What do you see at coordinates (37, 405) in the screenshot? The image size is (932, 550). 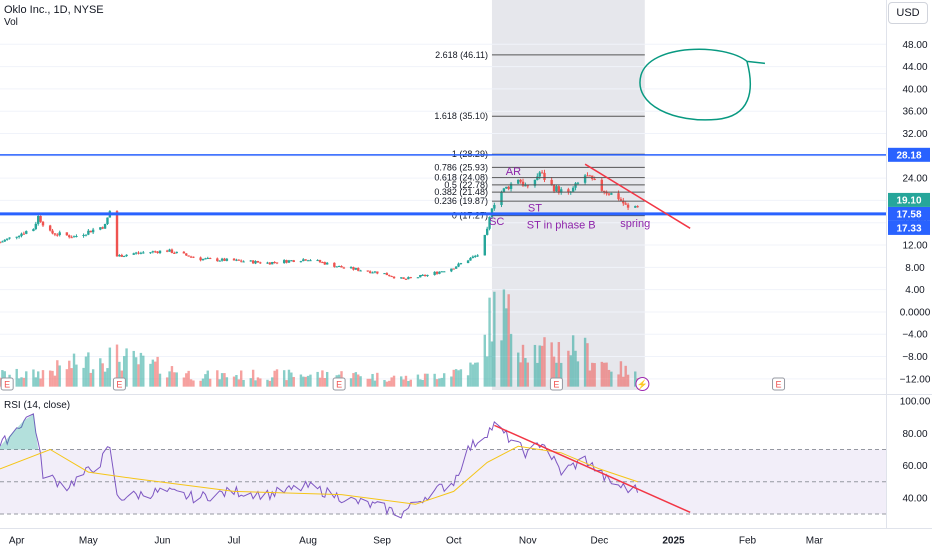 I see `rsi-label: RSI (14, close)` at bounding box center [37, 405].